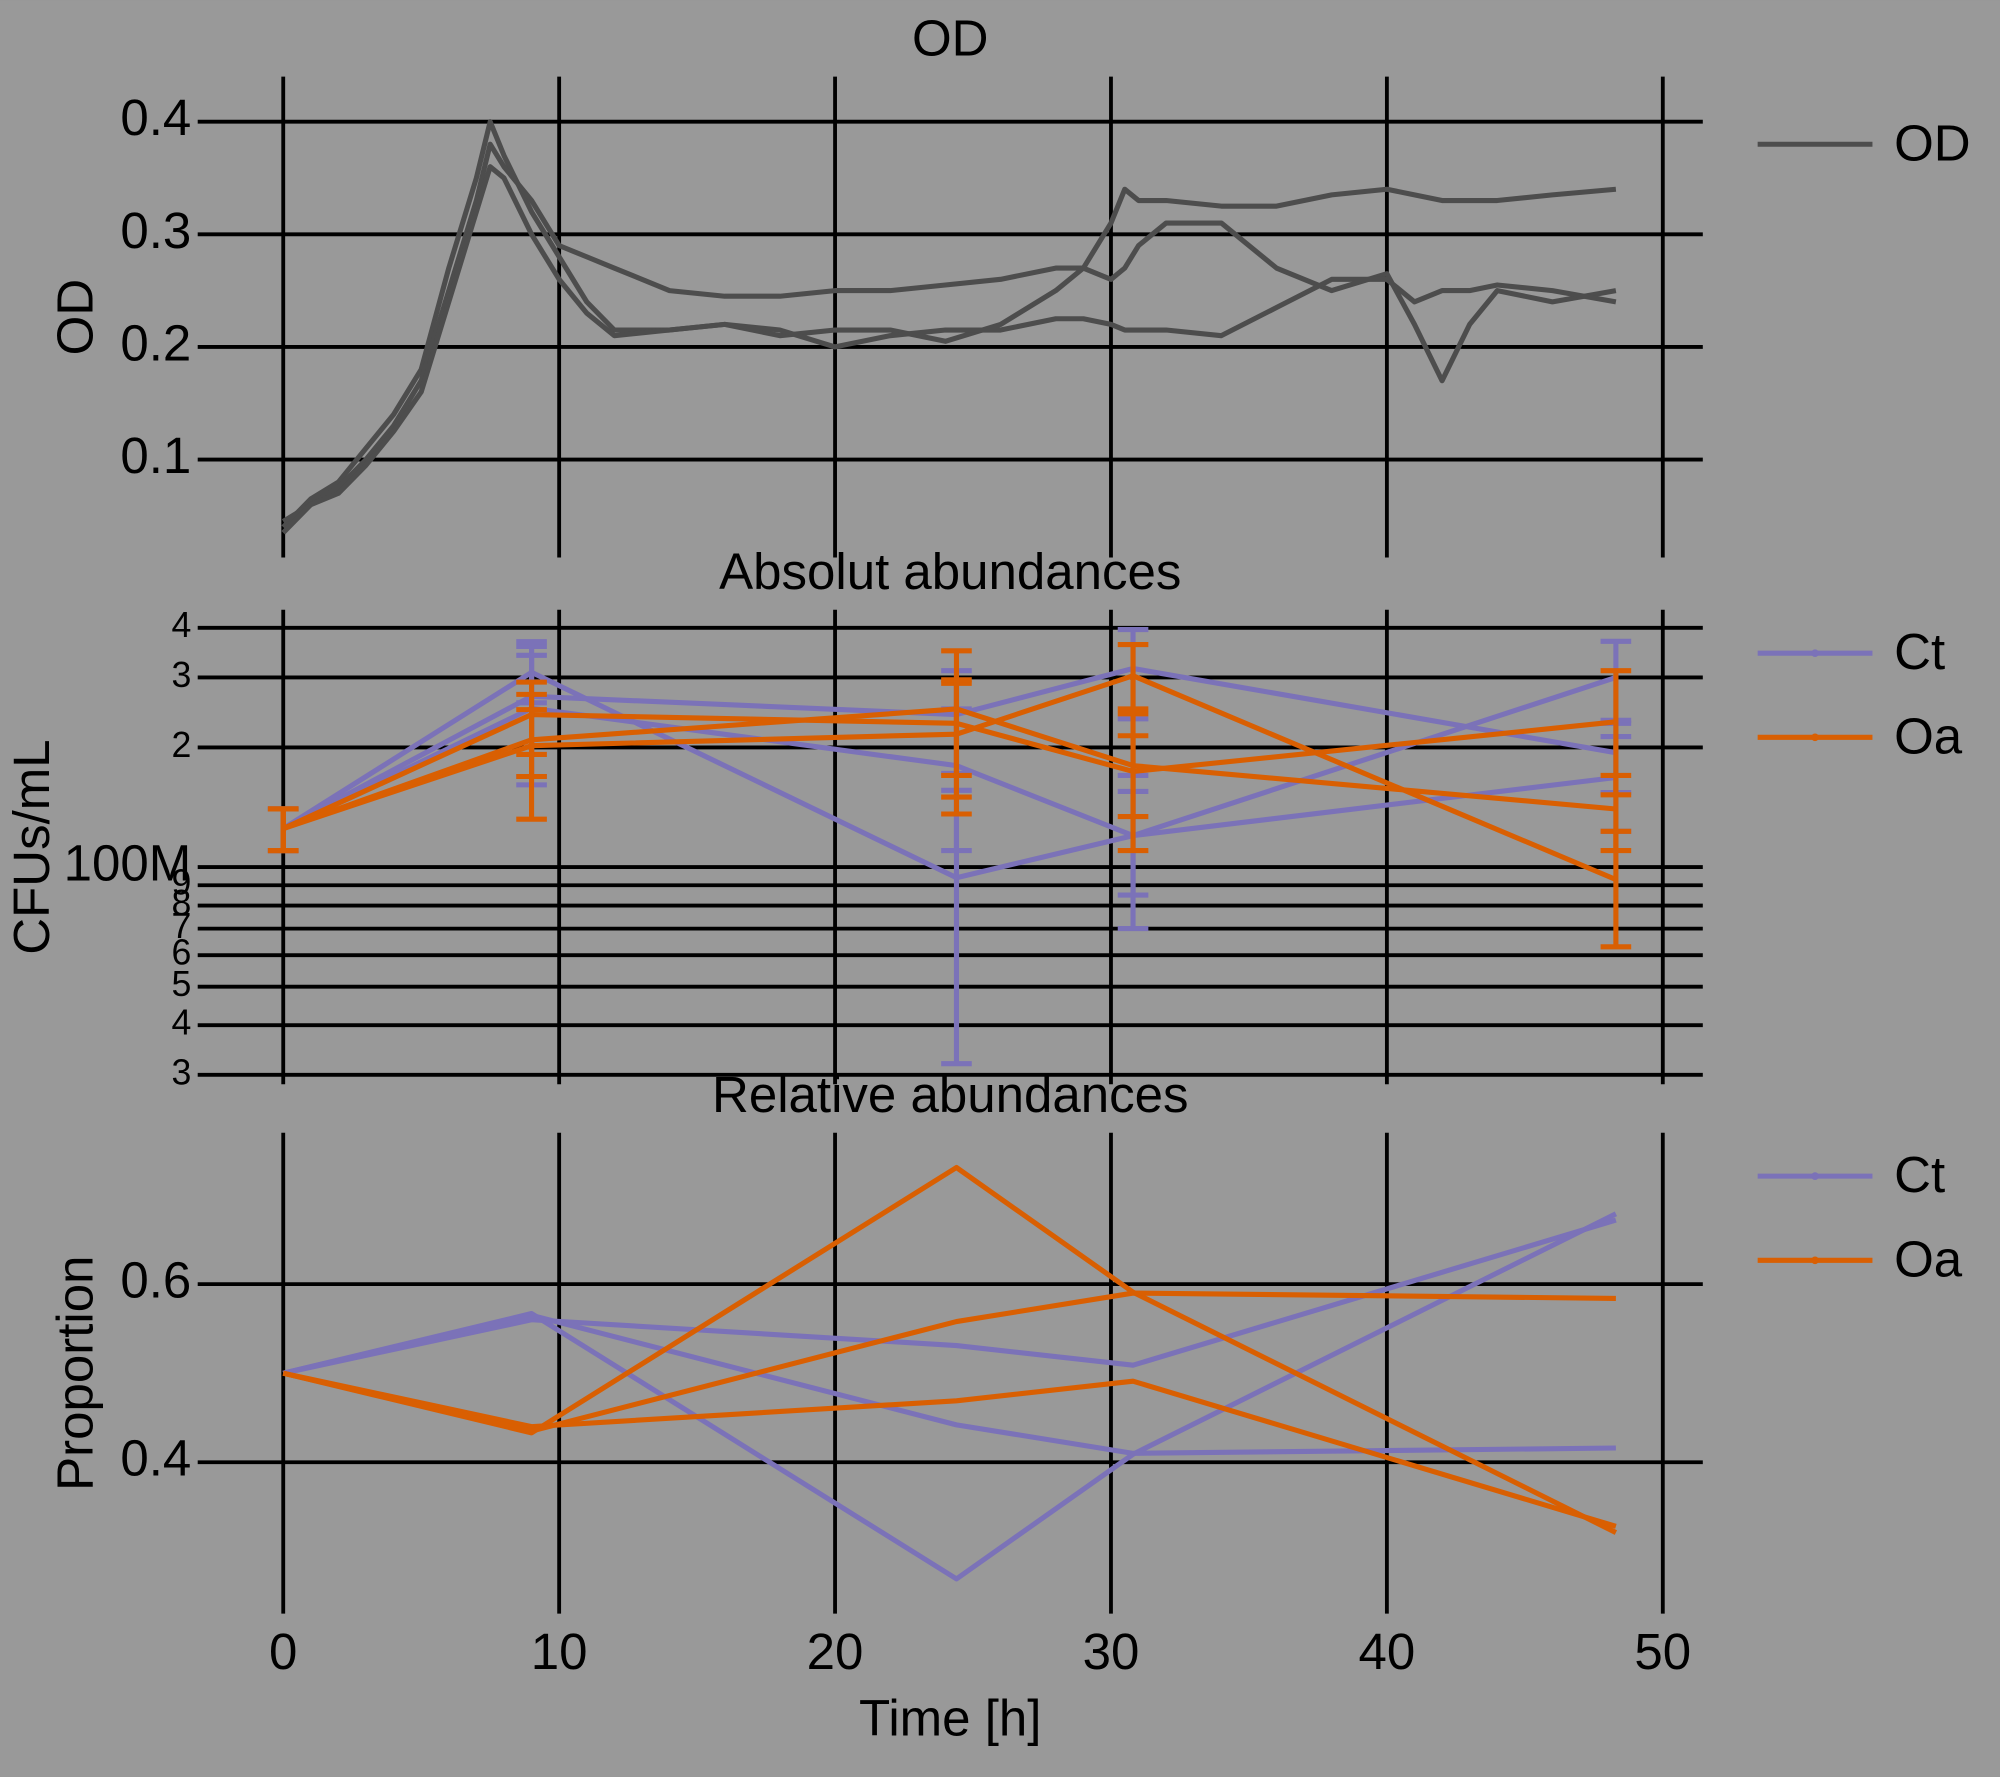  I want to click on chart-title: OD, so click(950, 38).